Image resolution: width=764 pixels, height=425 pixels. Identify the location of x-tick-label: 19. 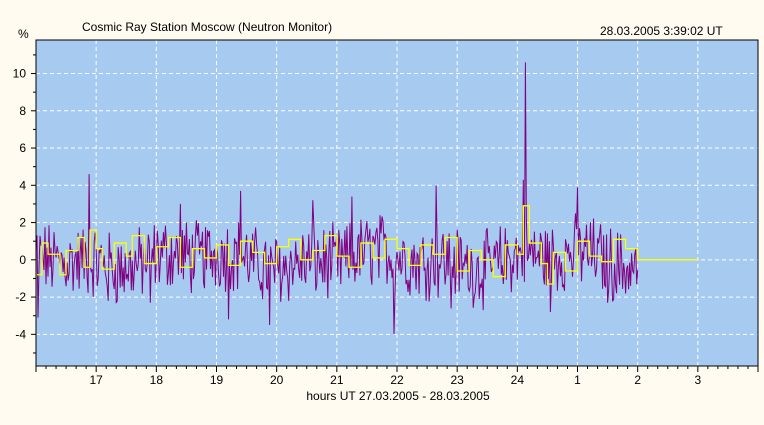
(217, 380).